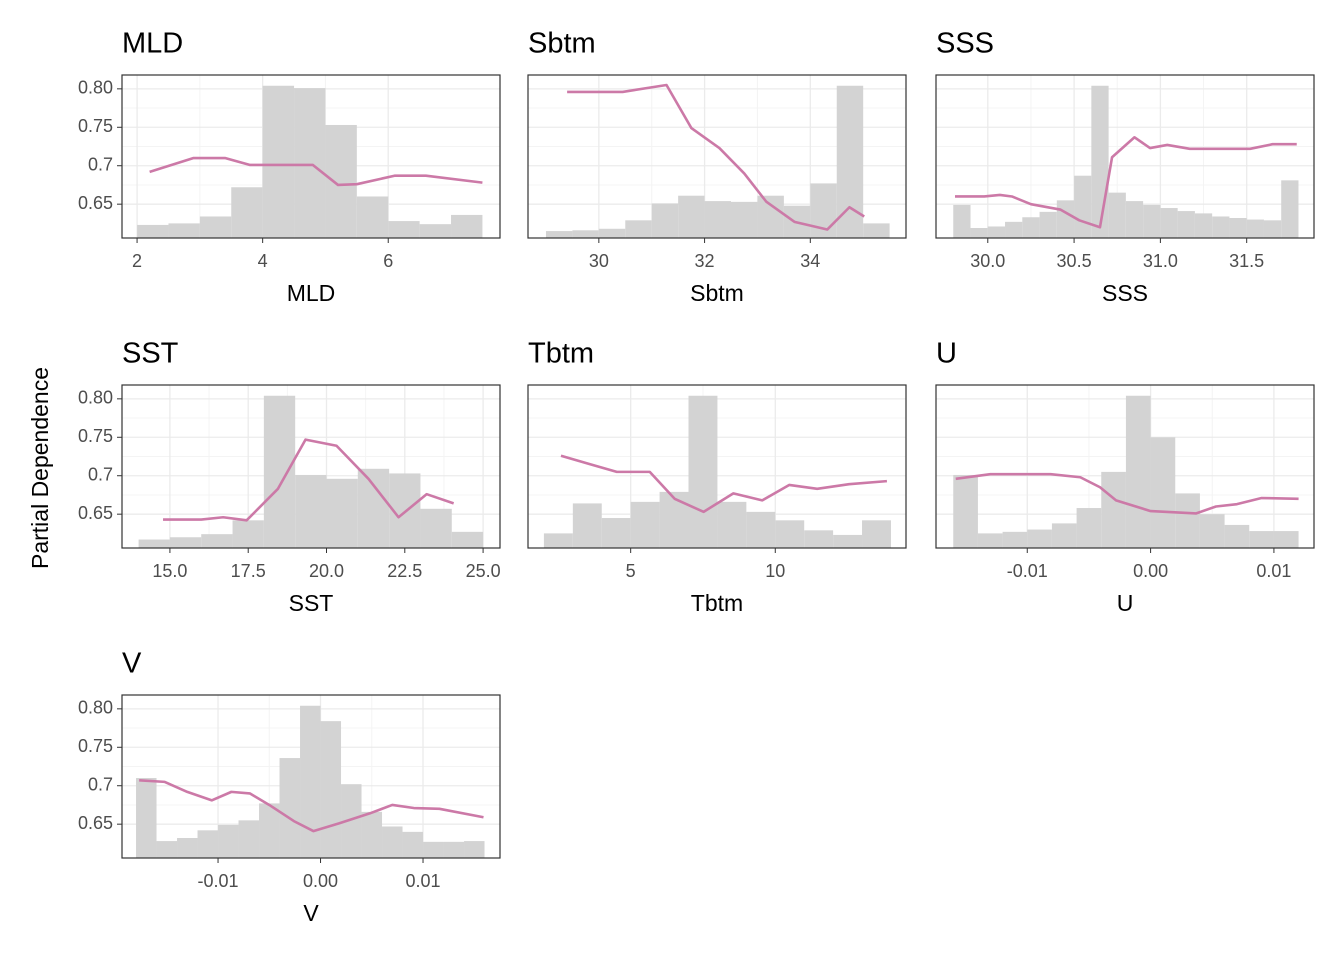 Image resolution: width=1344 pixels, height=960 pixels. Describe the element at coordinates (483, 571) in the screenshot. I see `x-tick-label: 25.0` at that location.